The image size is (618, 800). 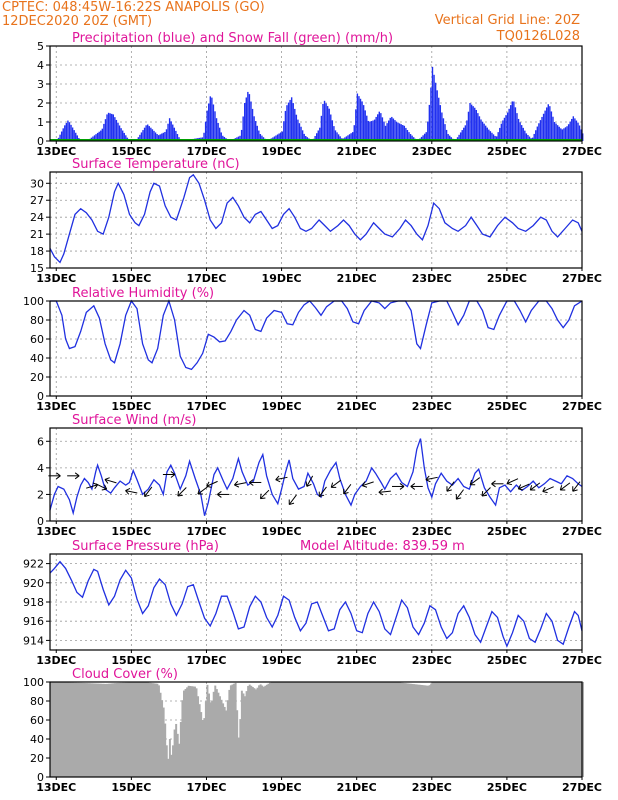 I want to click on y-tick-label: 20, so click(x=37, y=758).